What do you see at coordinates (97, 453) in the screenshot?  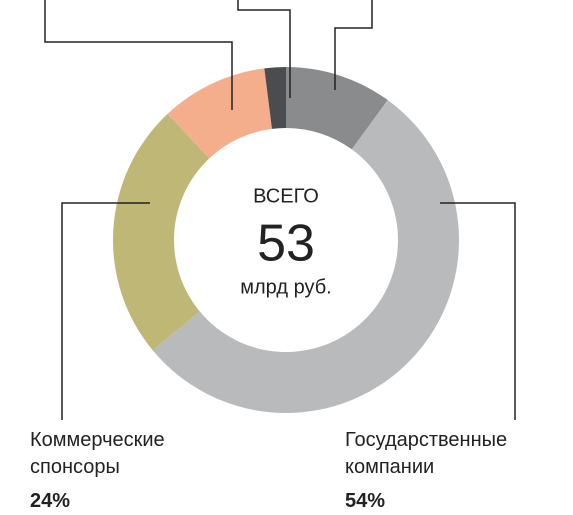 I see `category-label: Коммерческие спонсоры` at bounding box center [97, 453].